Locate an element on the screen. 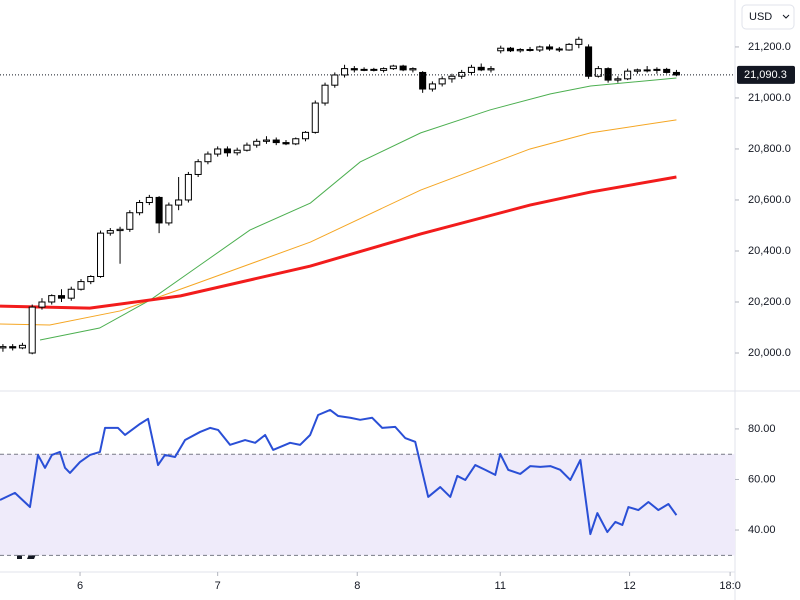 This screenshot has width=800, height=600. y-tick-label: 60.00 is located at coordinates (762, 479).